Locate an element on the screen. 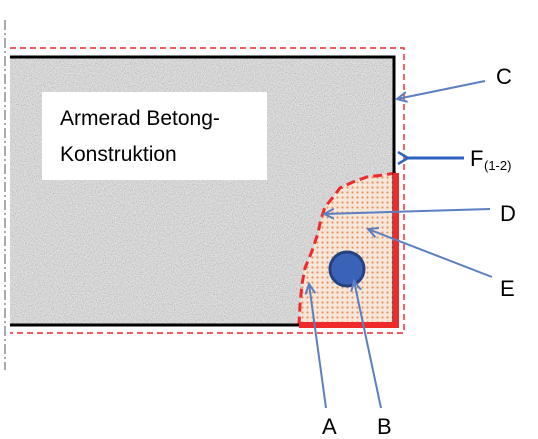 This screenshot has height=439, width=538. label-f: F is located at coordinates (476, 158).